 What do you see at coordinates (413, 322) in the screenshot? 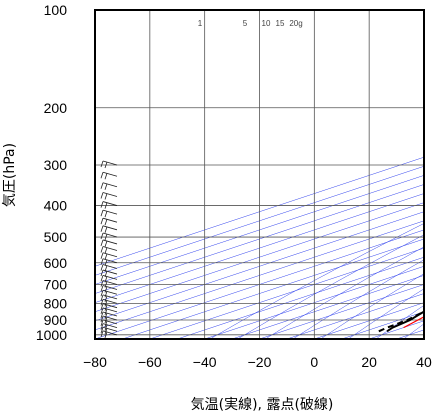
I see `parcel-line` at bounding box center [413, 322].